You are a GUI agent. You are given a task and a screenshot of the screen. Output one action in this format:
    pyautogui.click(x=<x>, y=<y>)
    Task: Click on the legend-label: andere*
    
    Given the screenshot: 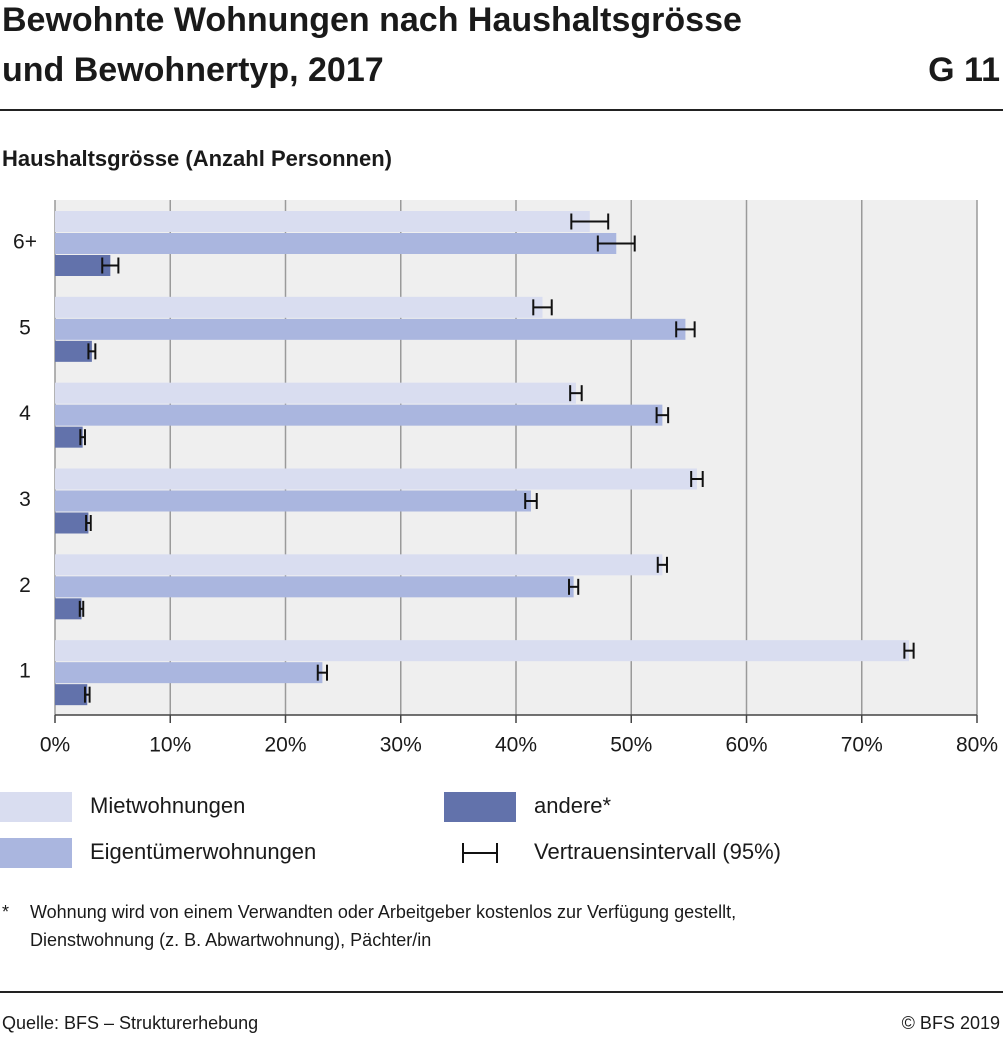 What is the action you would take?
    pyautogui.click(x=573, y=805)
    